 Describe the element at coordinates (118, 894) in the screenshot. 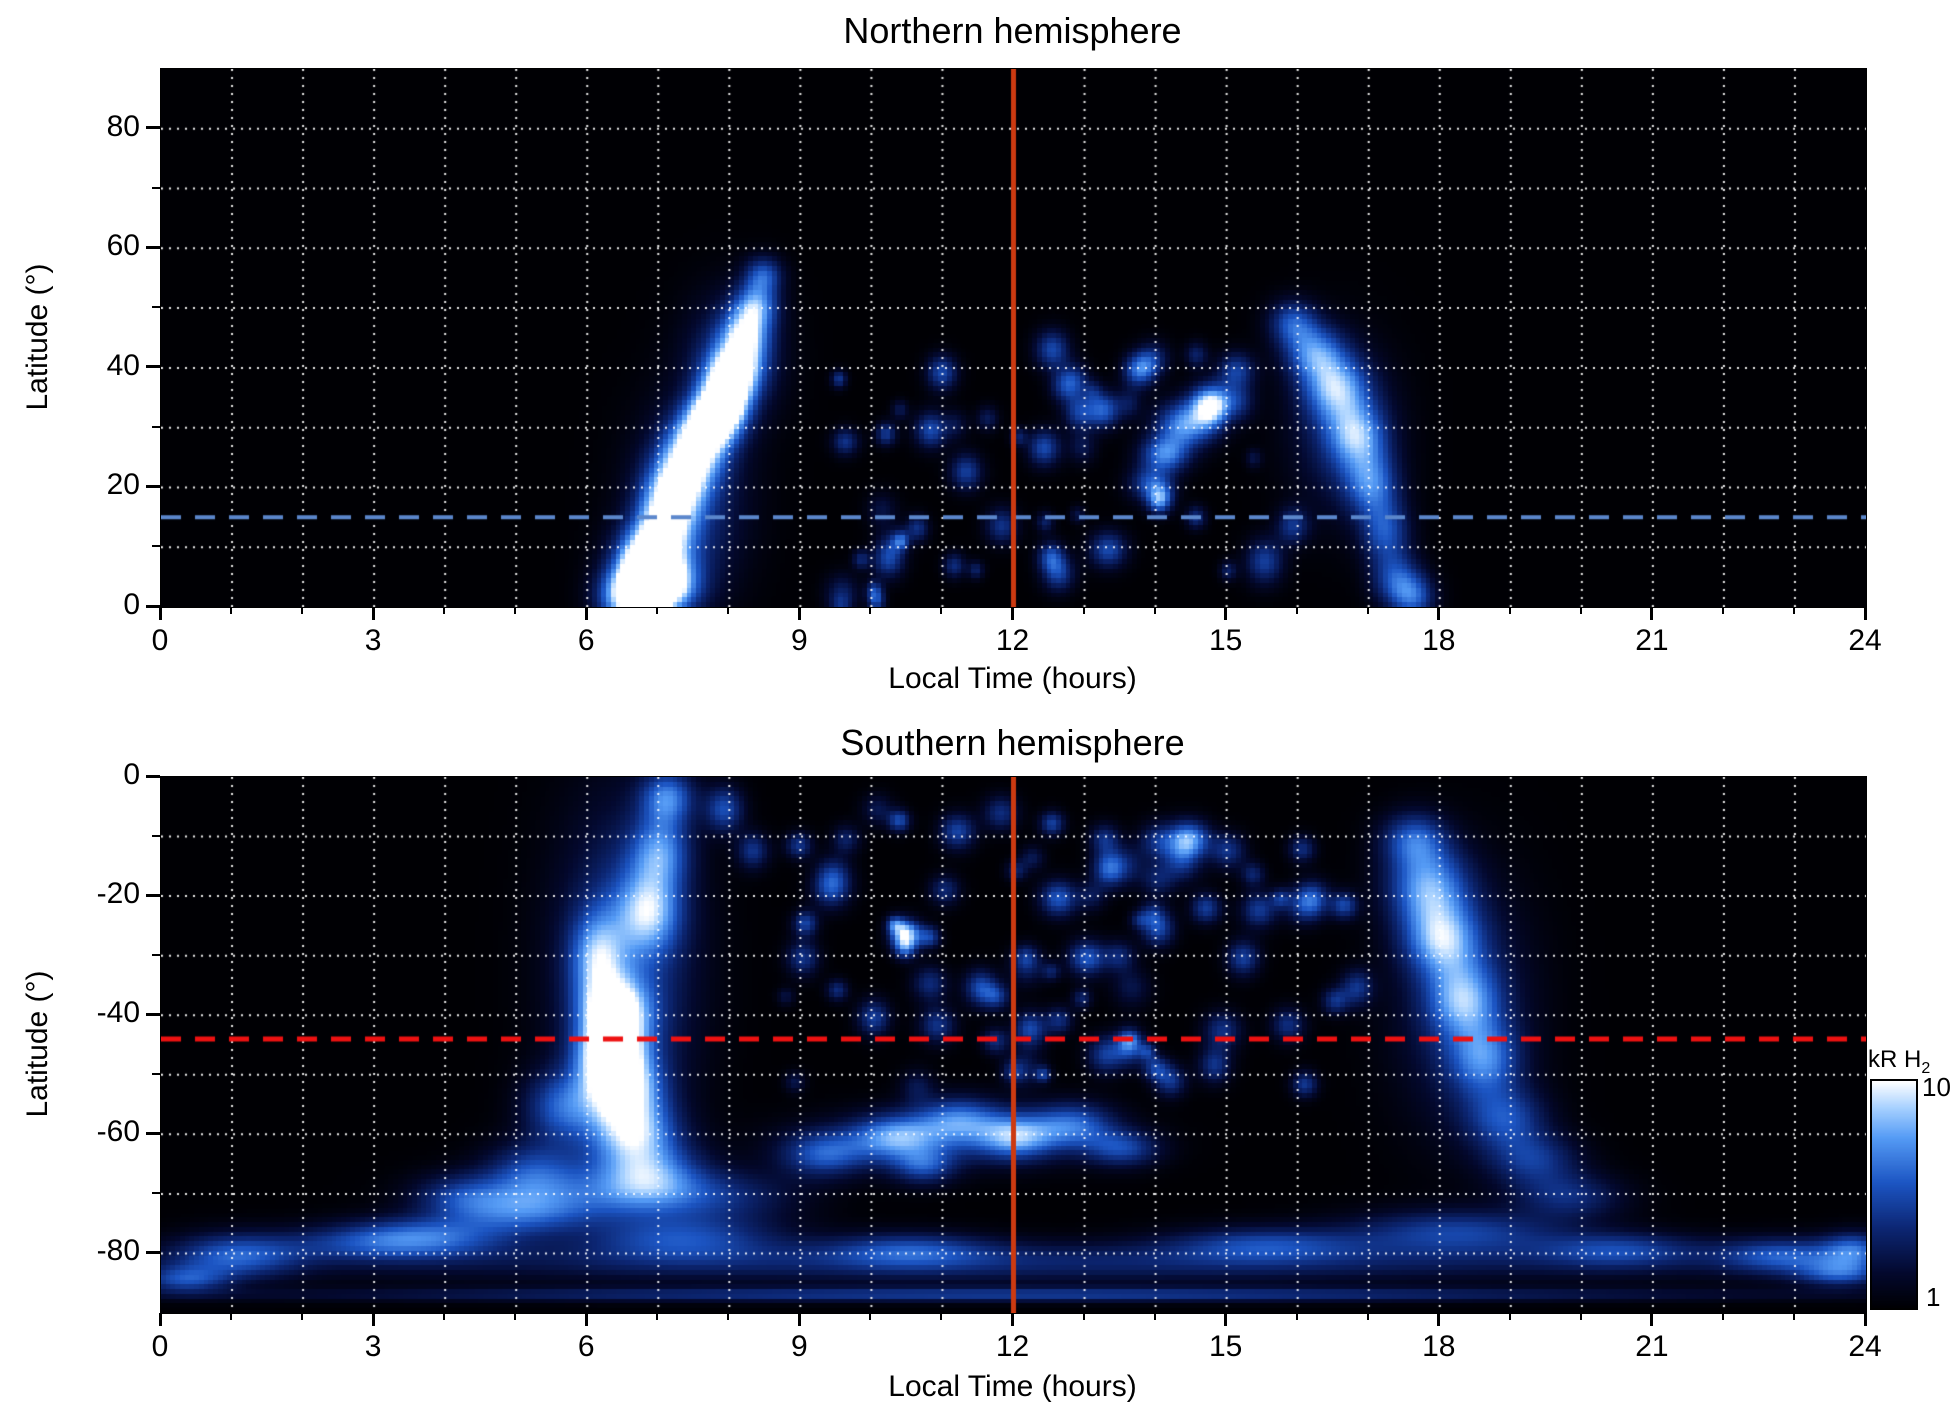

I see `y-tick-label: -20` at that location.